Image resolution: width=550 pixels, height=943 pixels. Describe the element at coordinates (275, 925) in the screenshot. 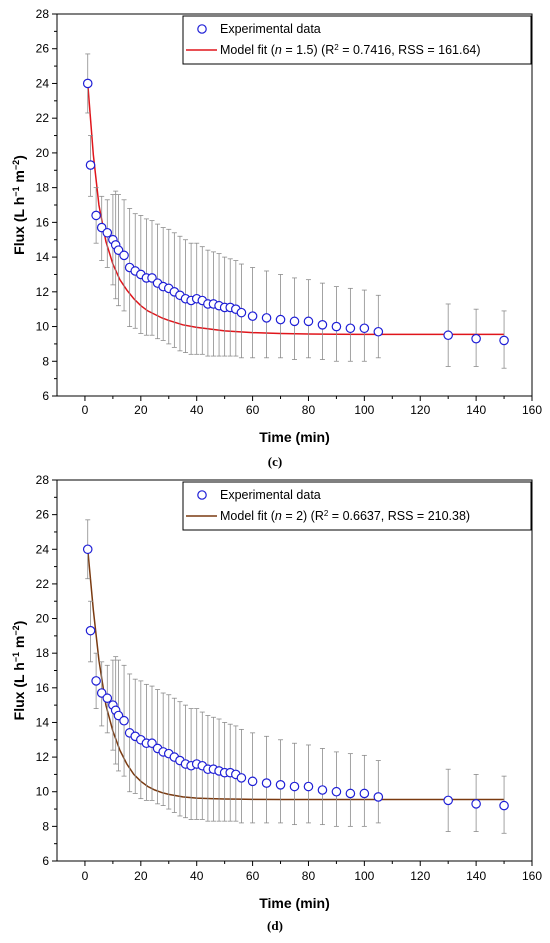

I see `panel-caption: (d)` at that location.